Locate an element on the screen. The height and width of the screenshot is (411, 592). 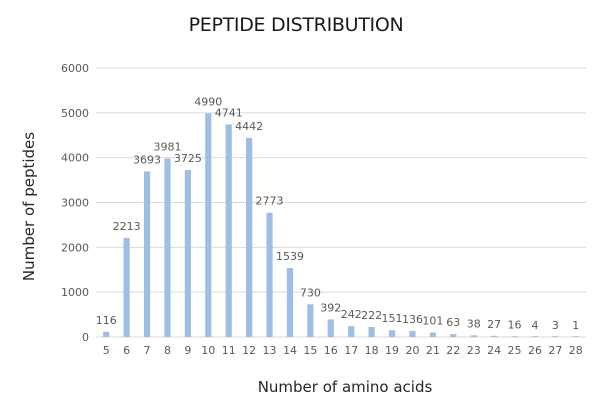
data-label: 2213 is located at coordinates (127, 226).